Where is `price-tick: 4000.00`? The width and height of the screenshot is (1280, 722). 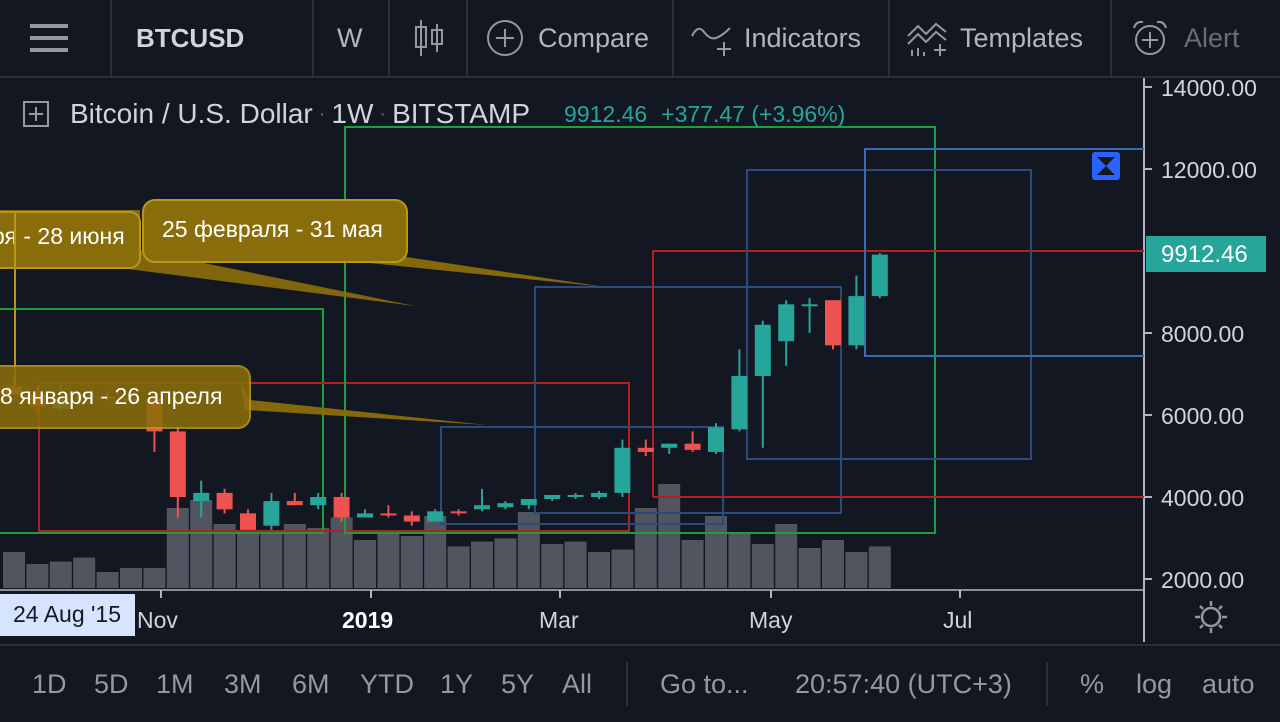 price-tick: 4000.00 is located at coordinates (1202, 498).